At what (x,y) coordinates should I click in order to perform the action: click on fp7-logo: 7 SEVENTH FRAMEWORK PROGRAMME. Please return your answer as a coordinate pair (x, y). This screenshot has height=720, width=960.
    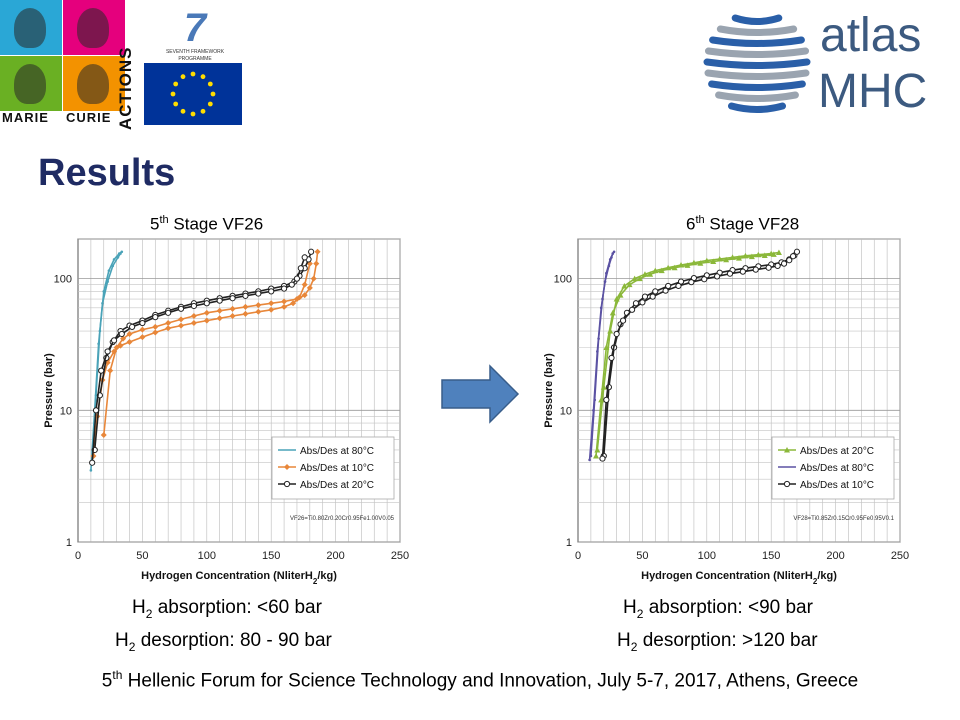
    Looking at the image, I should click on (195, 34).